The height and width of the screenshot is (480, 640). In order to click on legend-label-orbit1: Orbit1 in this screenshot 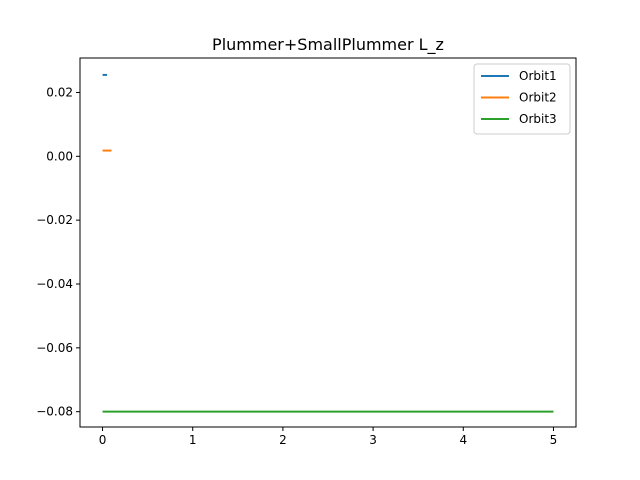, I will do `click(538, 76)`.